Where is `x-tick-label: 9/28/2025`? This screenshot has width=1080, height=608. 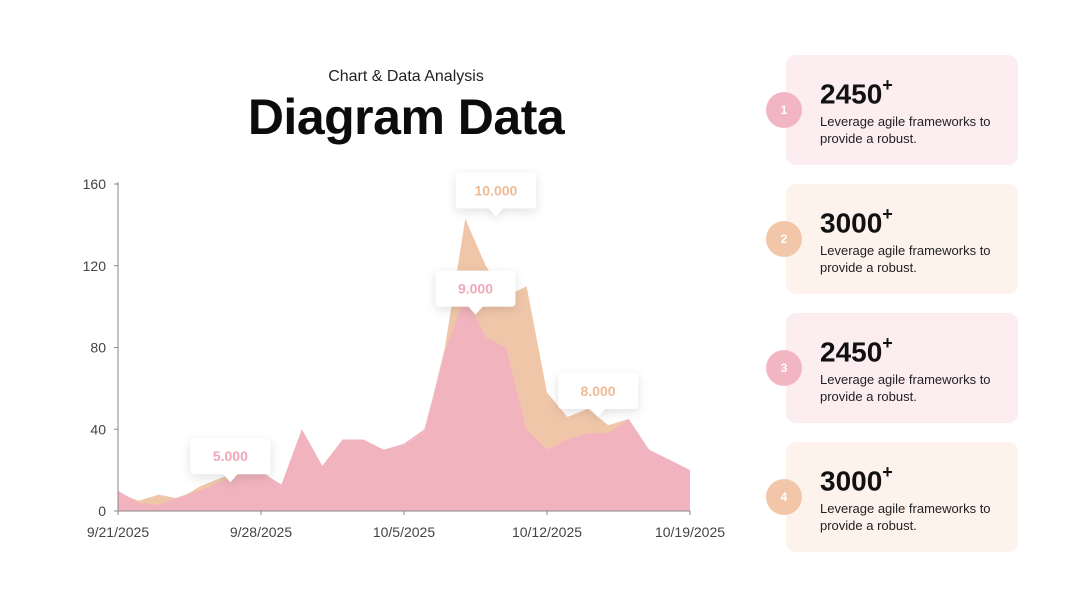
x-tick-label: 9/28/2025 is located at coordinates (261, 532).